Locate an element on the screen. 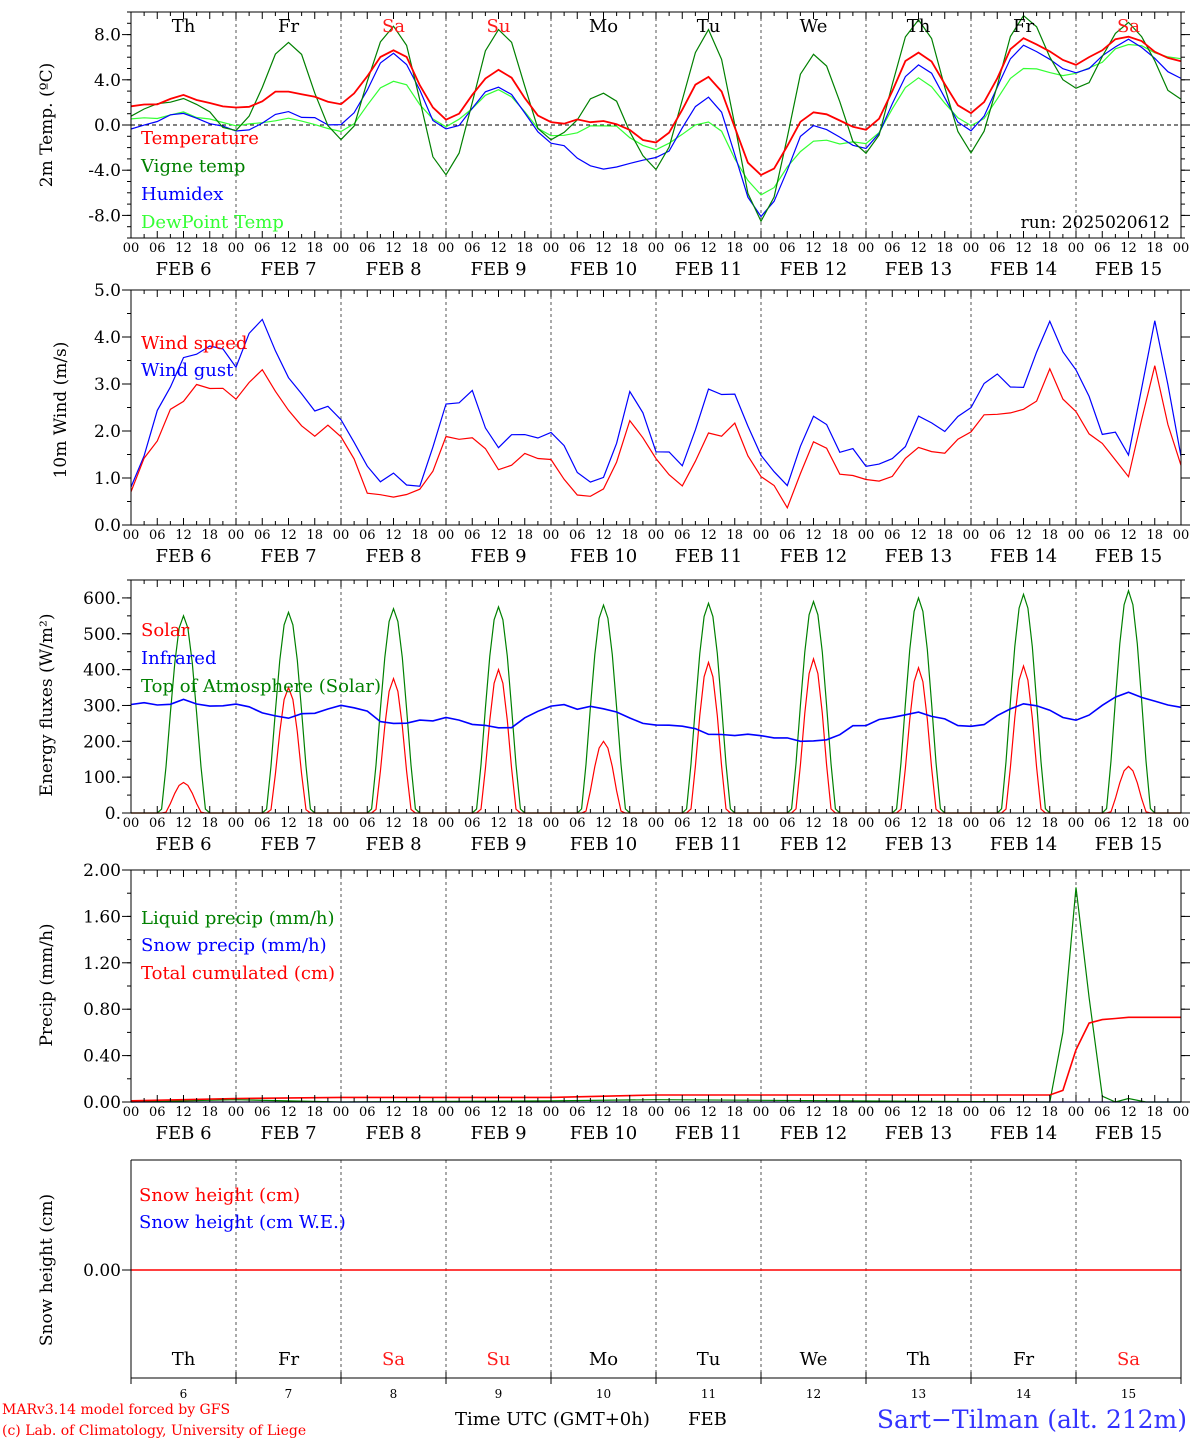 The height and width of the screenshot is (1440, 1194). day-of-week-label: Tu is located at coordinates (709, 1359).